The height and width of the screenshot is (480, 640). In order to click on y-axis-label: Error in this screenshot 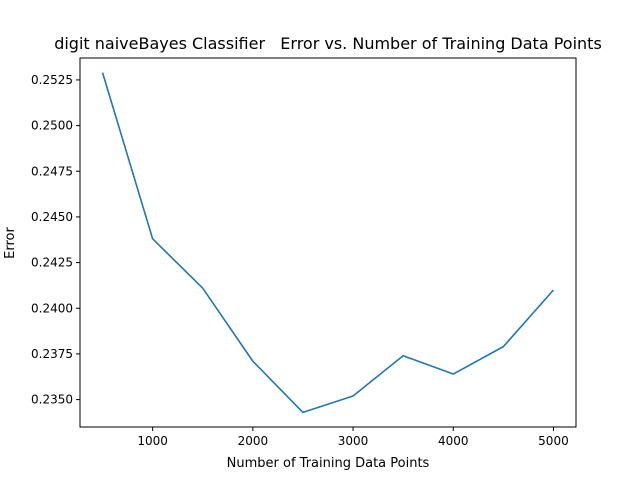, I will do `click(10, 243)`.